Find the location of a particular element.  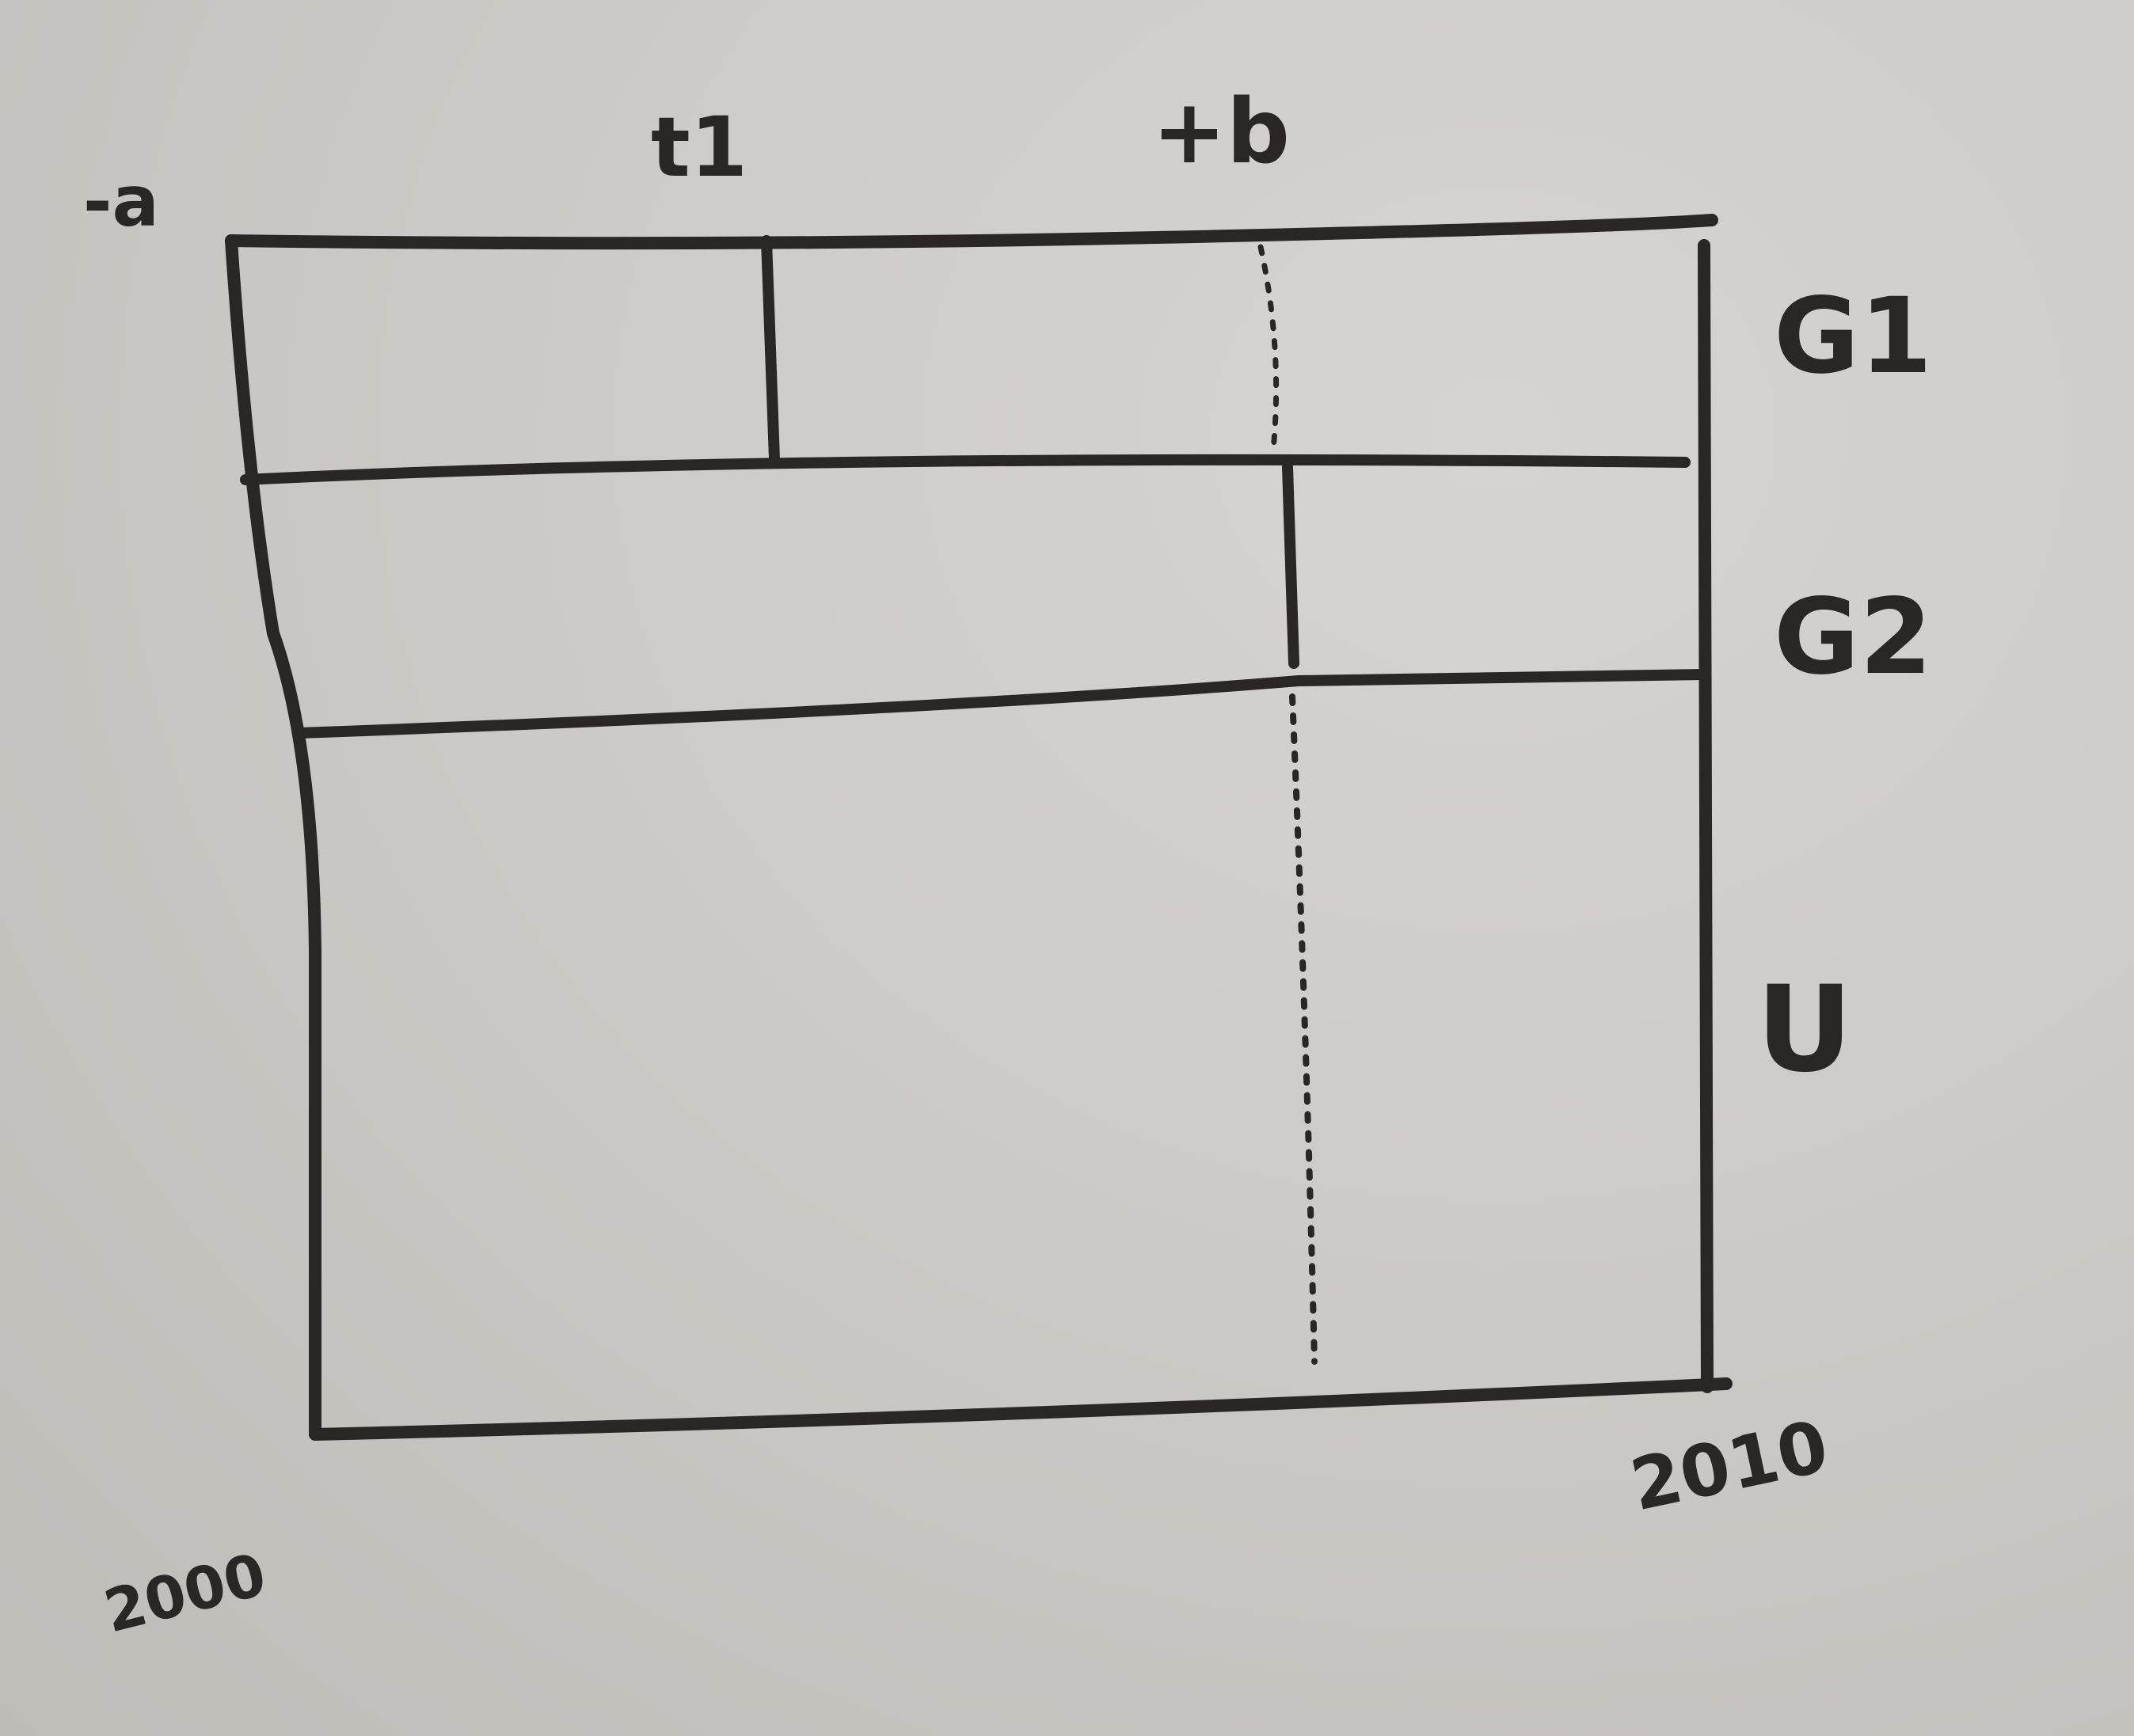

label-2010: 2010 is located at coordinates (1729, 1466).